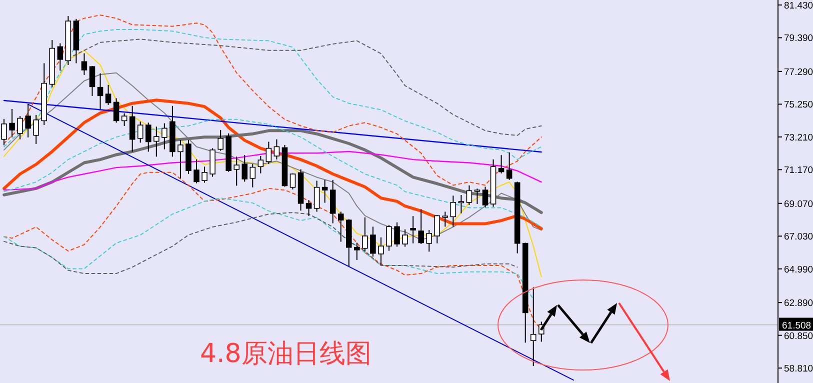  I want to click on line-series, so click(261, 243).